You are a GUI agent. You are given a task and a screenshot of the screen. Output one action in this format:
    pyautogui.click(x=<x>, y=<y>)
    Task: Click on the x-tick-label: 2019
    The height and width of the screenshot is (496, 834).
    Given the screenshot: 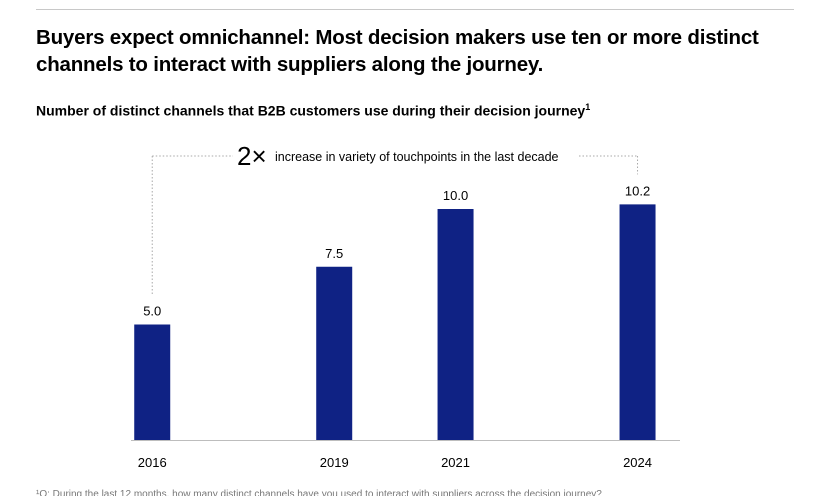 What is the action you would take?
    pyautogui.click(x=334, y=462)
    